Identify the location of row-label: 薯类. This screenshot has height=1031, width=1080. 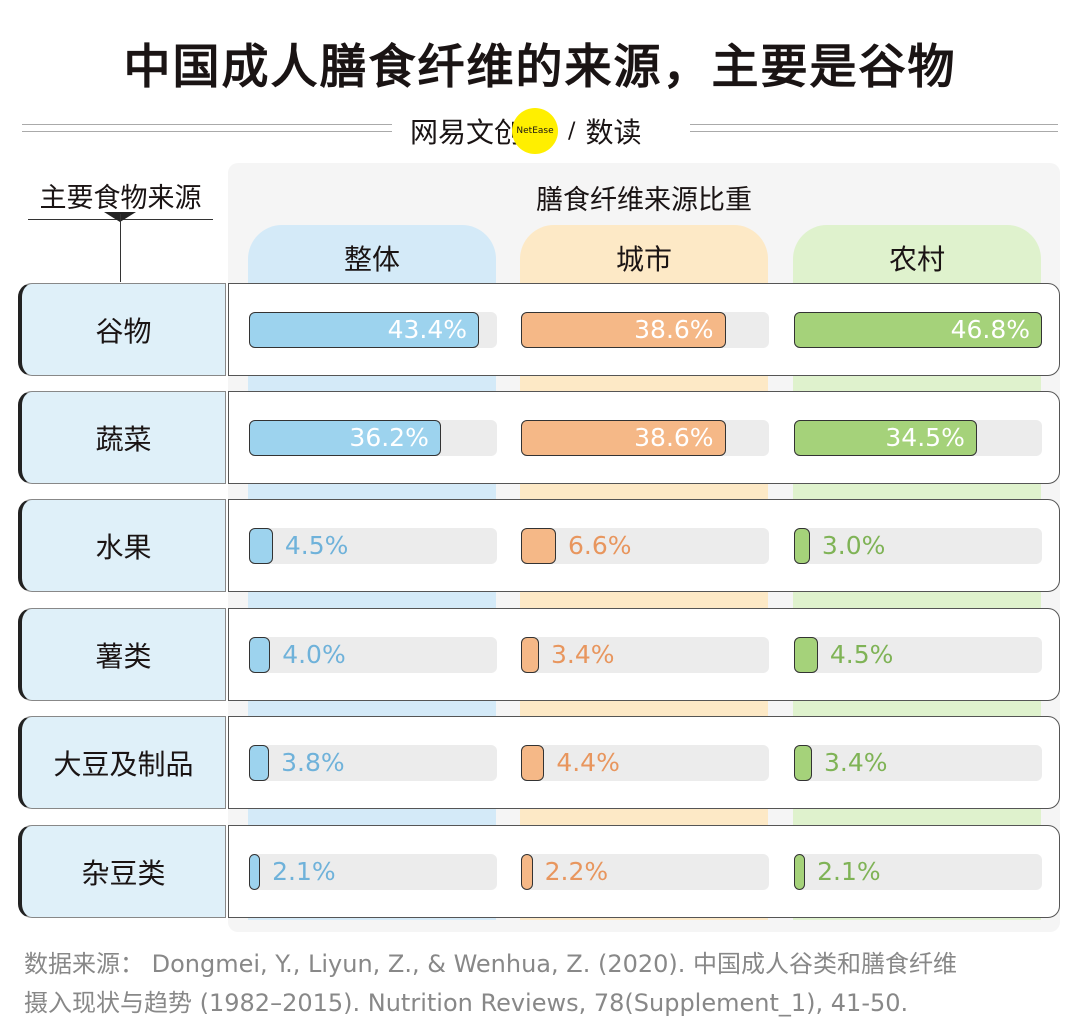
(122, 654).